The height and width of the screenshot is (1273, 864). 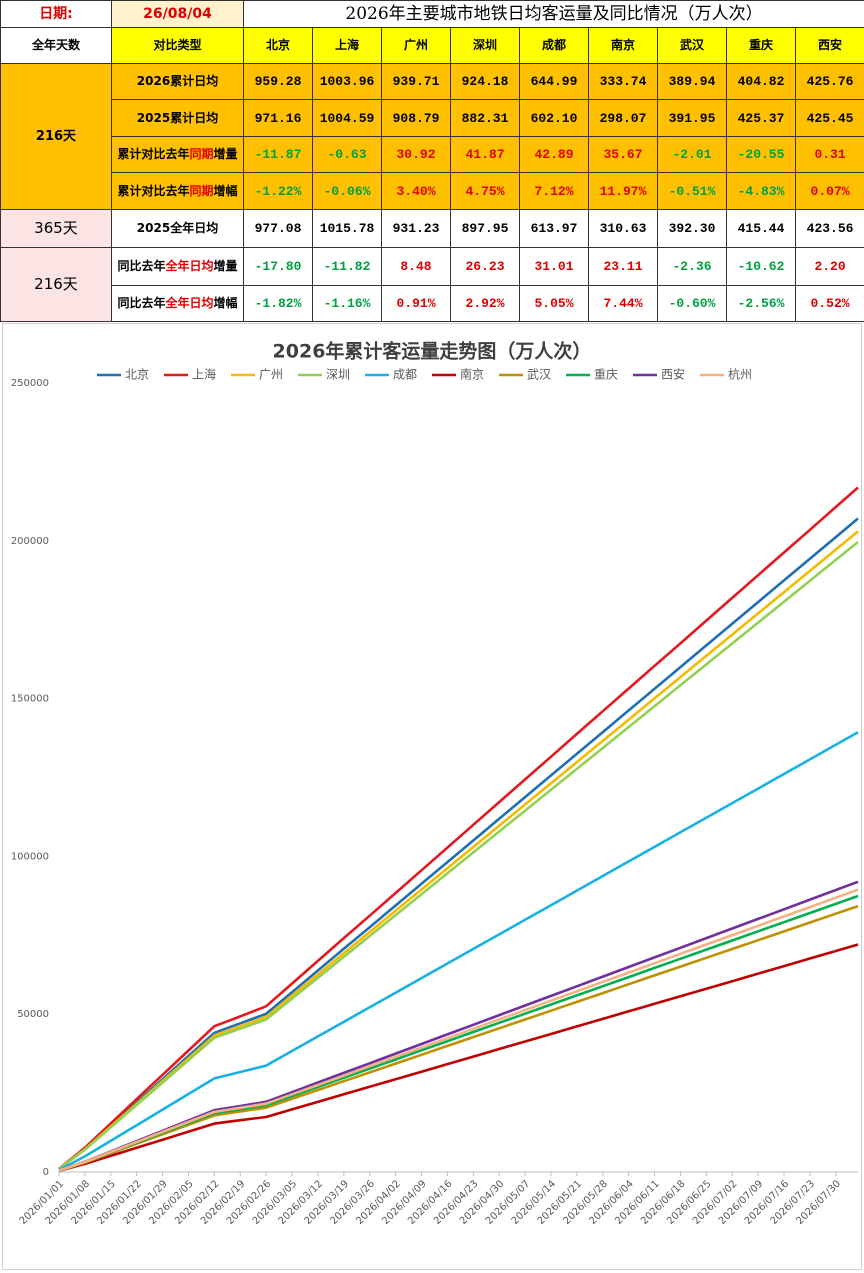 What do you see at coordinates (554, 46) in the screenshot?
I see `header-cell: 成都` at bounding box center [554, 46].